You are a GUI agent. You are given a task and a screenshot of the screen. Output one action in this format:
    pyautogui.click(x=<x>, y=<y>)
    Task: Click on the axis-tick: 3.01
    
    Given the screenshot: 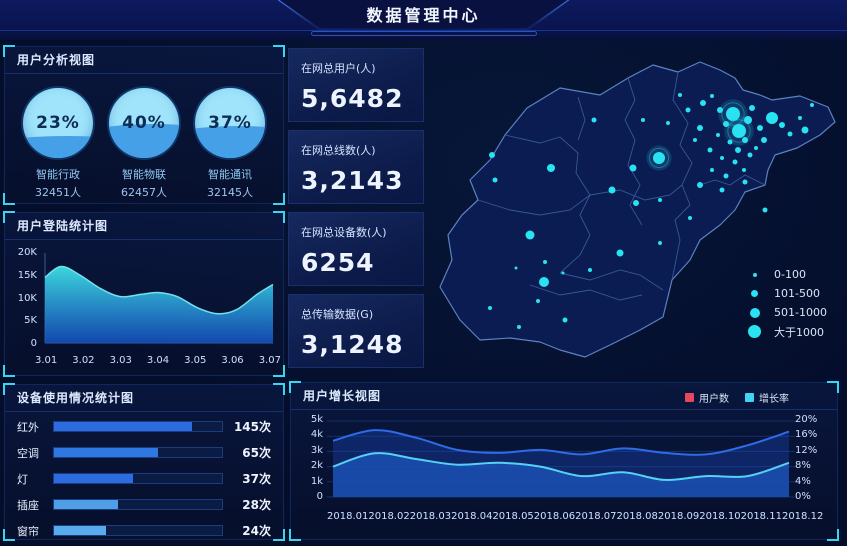 What is the action you would take?
    pyautogui.click(x=46, y=360)
    